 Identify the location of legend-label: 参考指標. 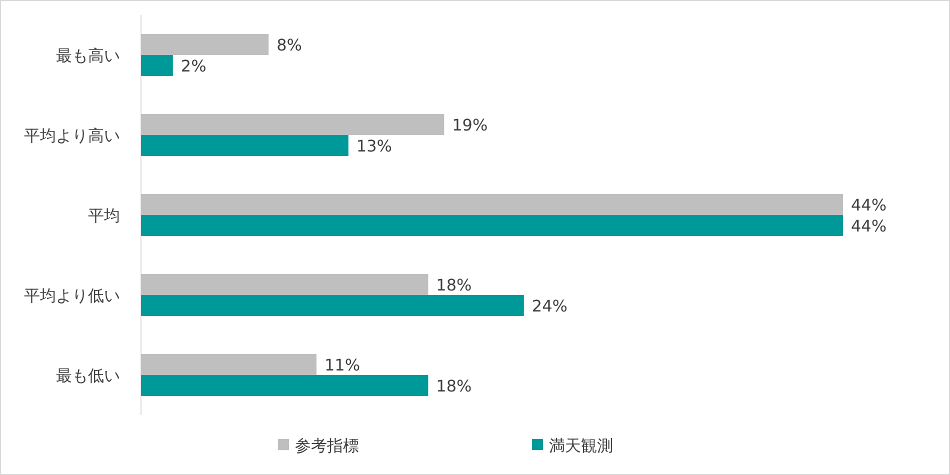
(327, 445).